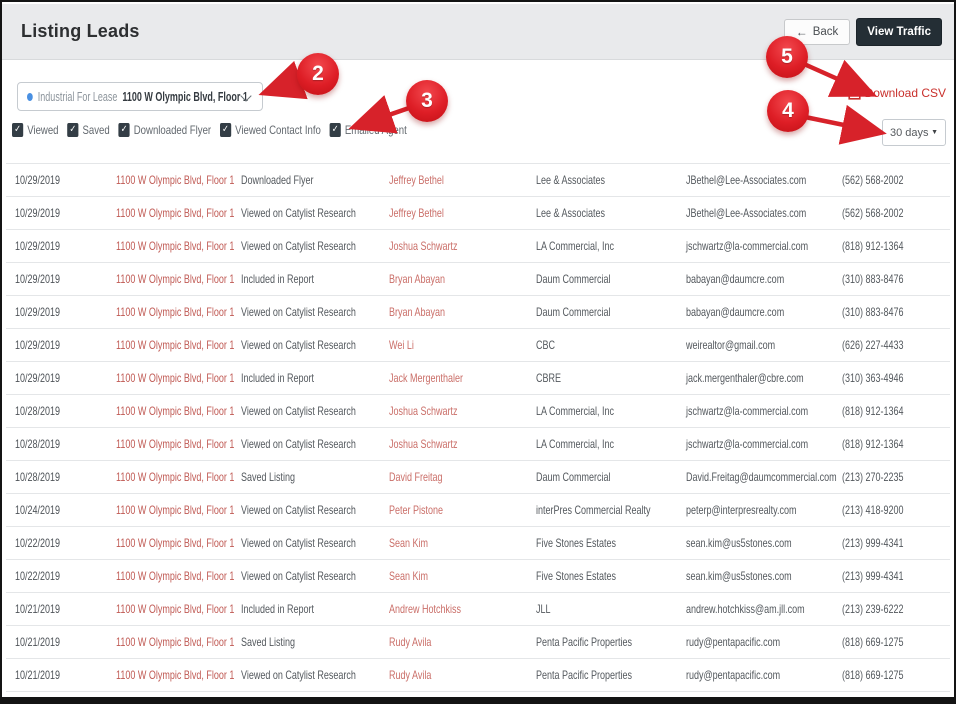 This screenshot has width=956, height=704. I want to click on lead-company: CBC, so click(546, 345).